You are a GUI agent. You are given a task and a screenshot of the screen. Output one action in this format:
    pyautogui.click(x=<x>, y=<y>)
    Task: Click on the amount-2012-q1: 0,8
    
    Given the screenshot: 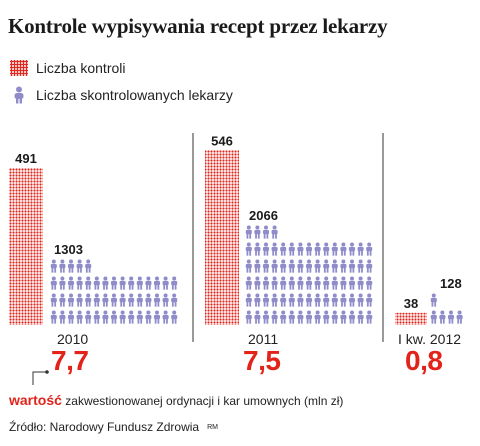 What is the action you would take?
    pyautogui.click(x=424, y=360)
    